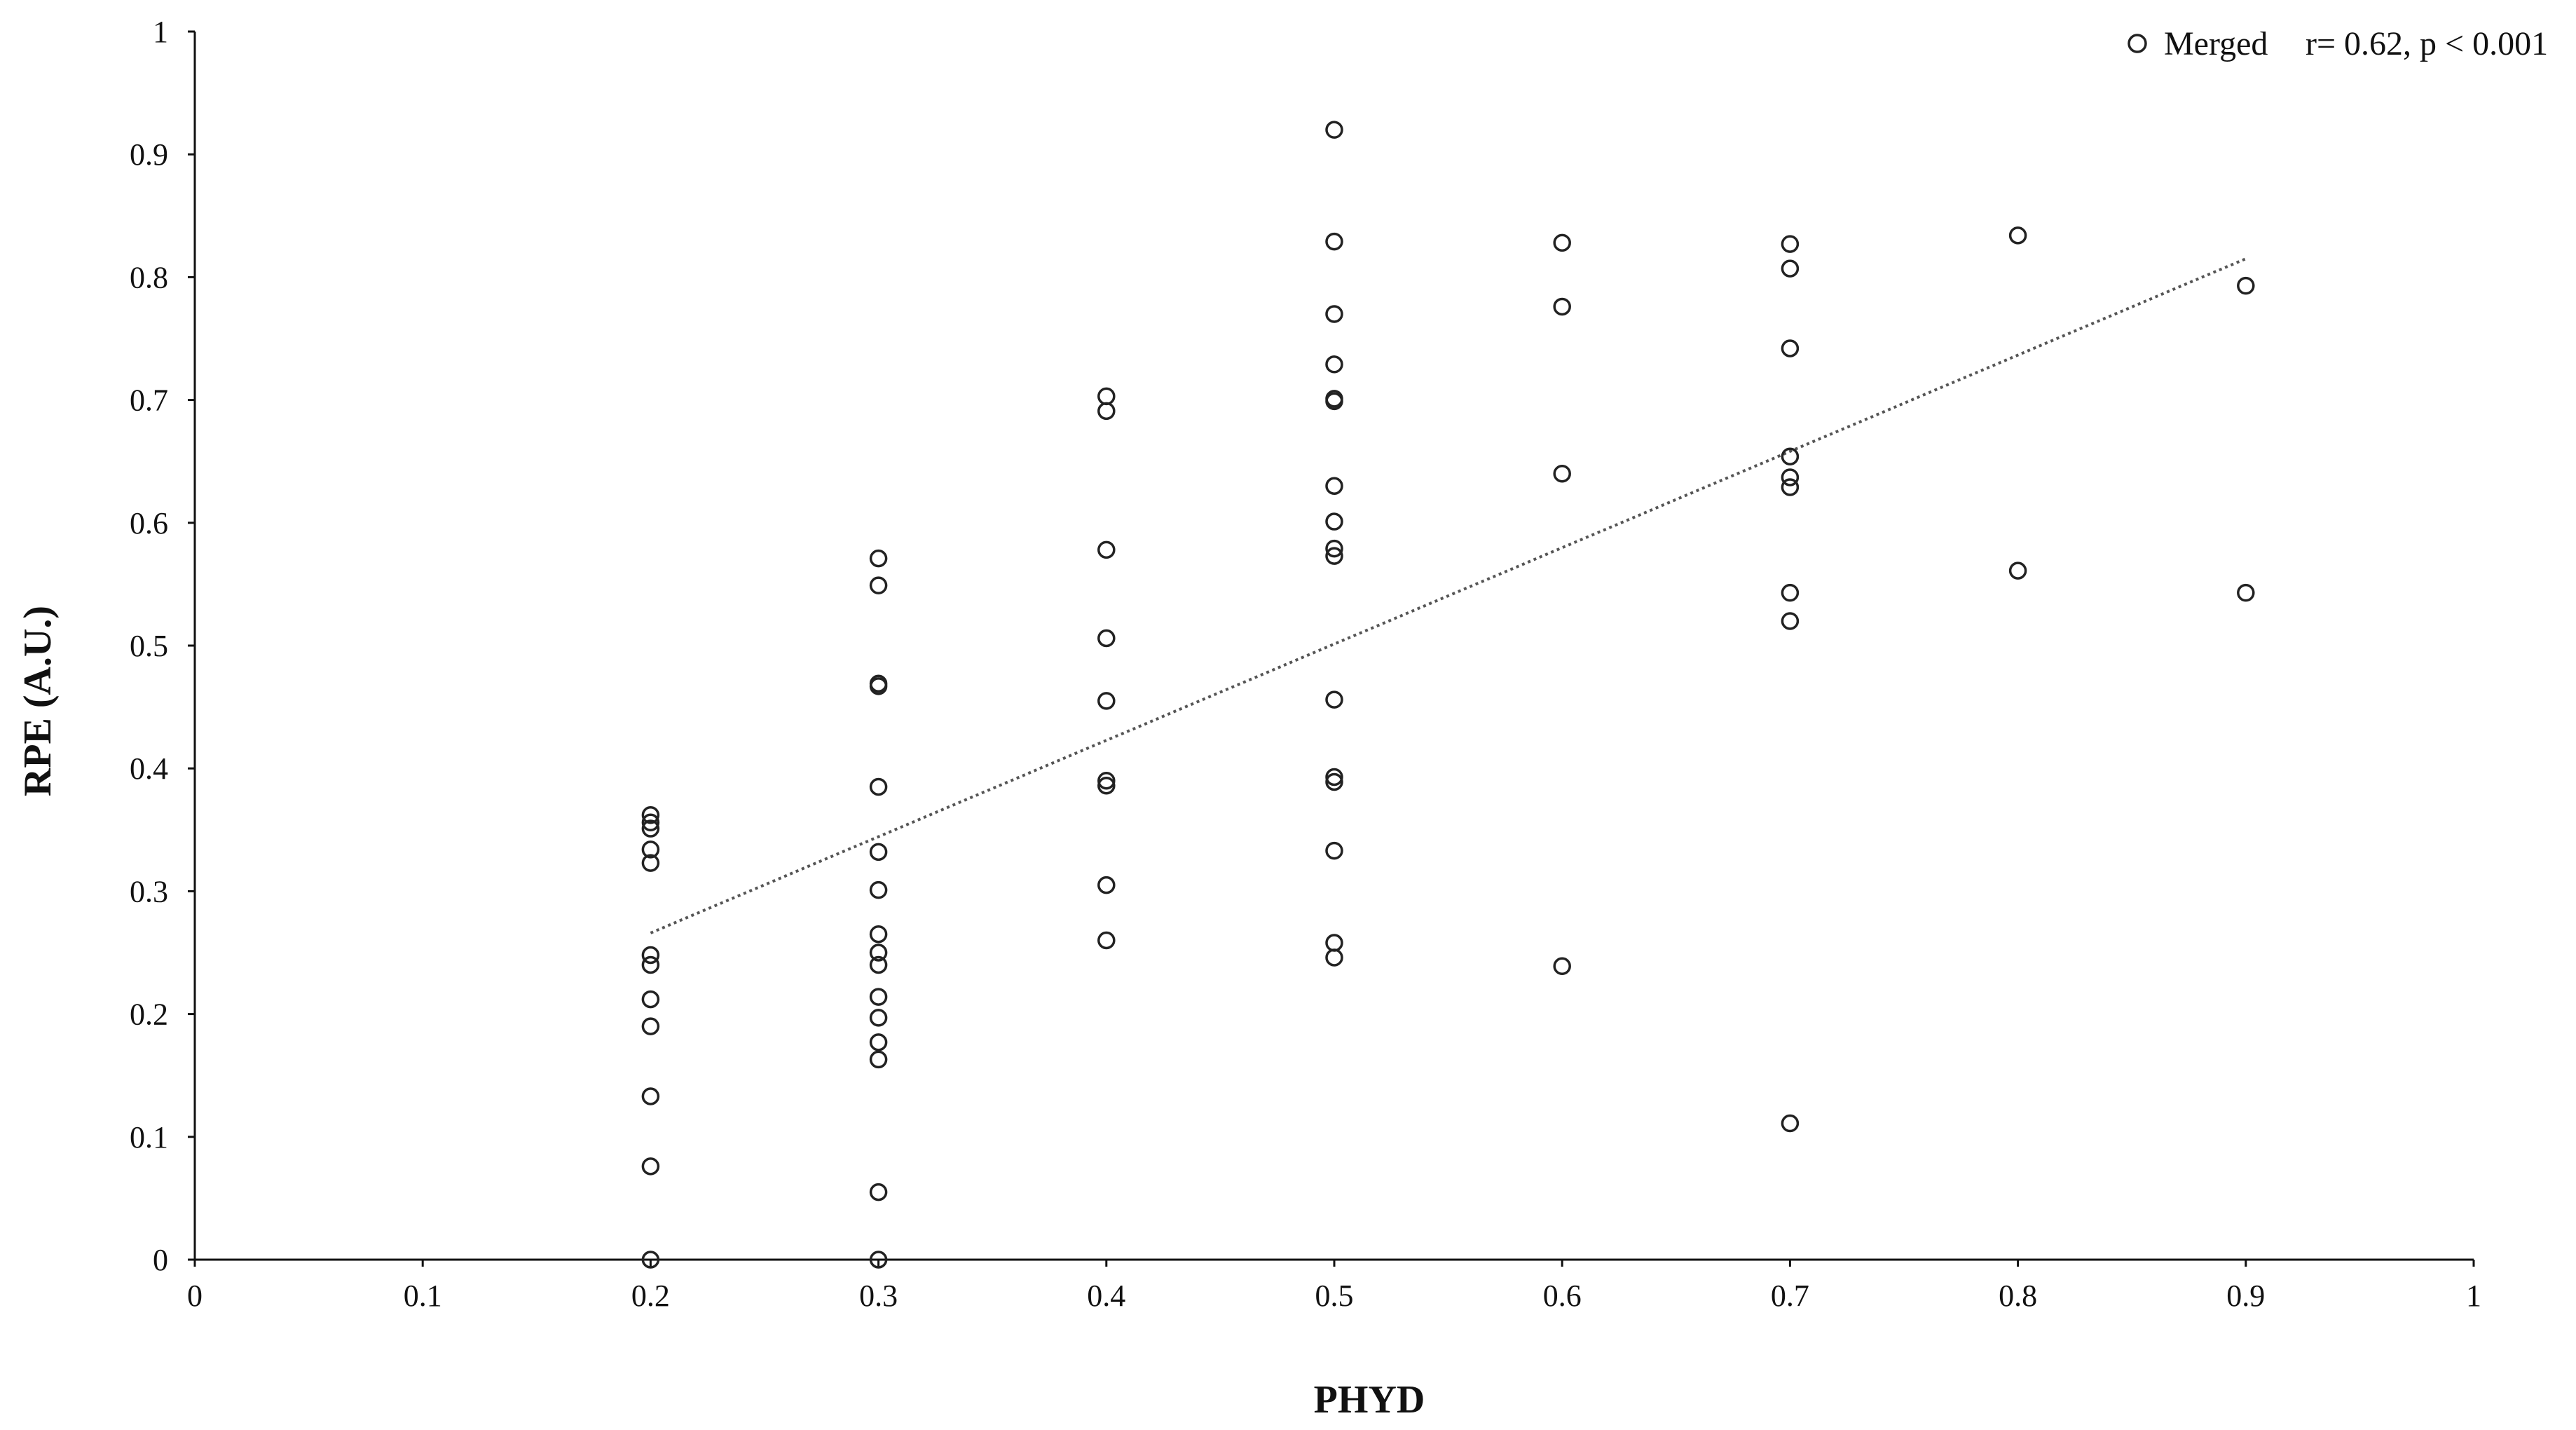 The height and width of the screenshot is (1430, 2576). What do you see at coordinates (2427, 43) in the screenshot?
I see `legend-annotation: r= 0.62, p < 0.001` at bounding box center [2427, 43].